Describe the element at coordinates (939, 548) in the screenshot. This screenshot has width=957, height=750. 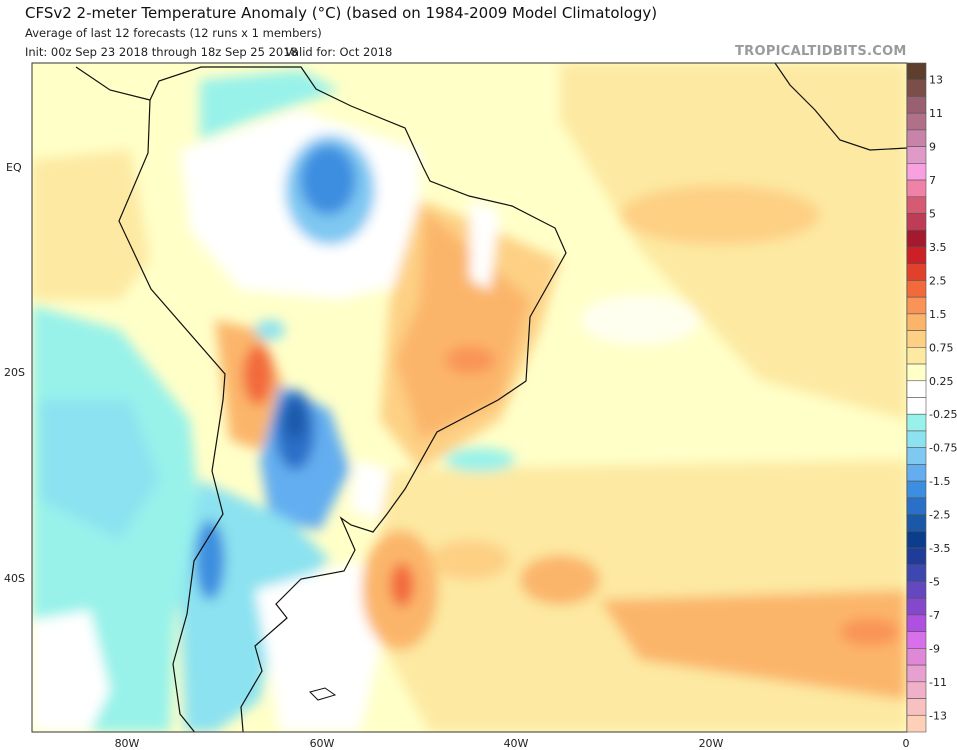
I see `colorbar-label: -3.5` at that location.